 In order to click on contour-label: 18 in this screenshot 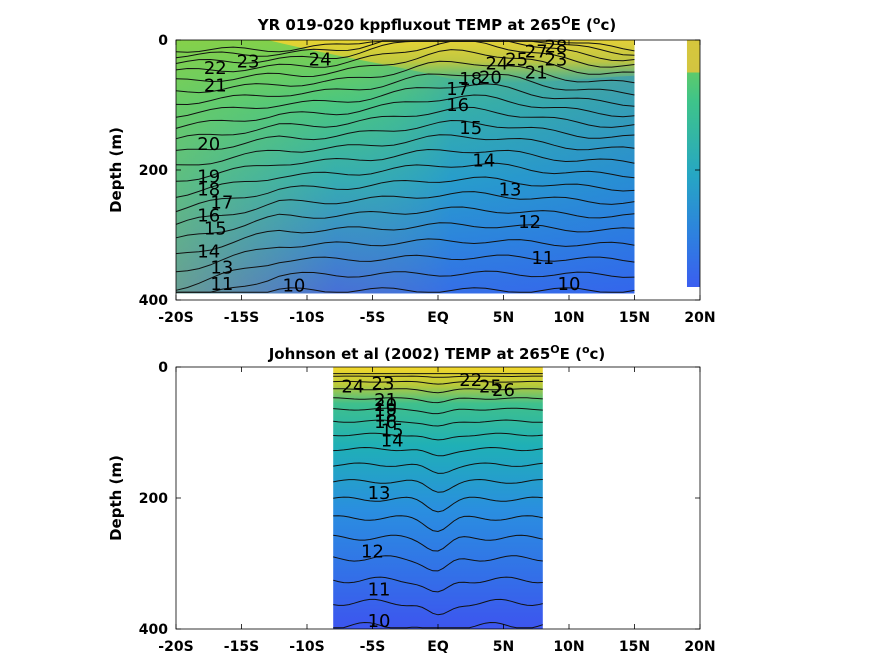, I will do `click(385, 415)`.